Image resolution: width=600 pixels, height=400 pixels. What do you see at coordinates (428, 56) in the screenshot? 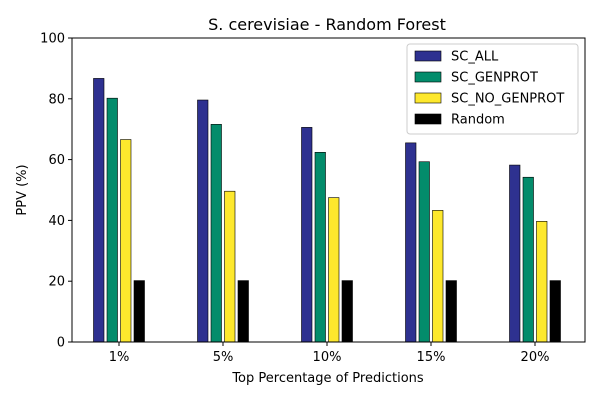
I see `legend-swatch-sc-all` at bounding box center [428, 56].